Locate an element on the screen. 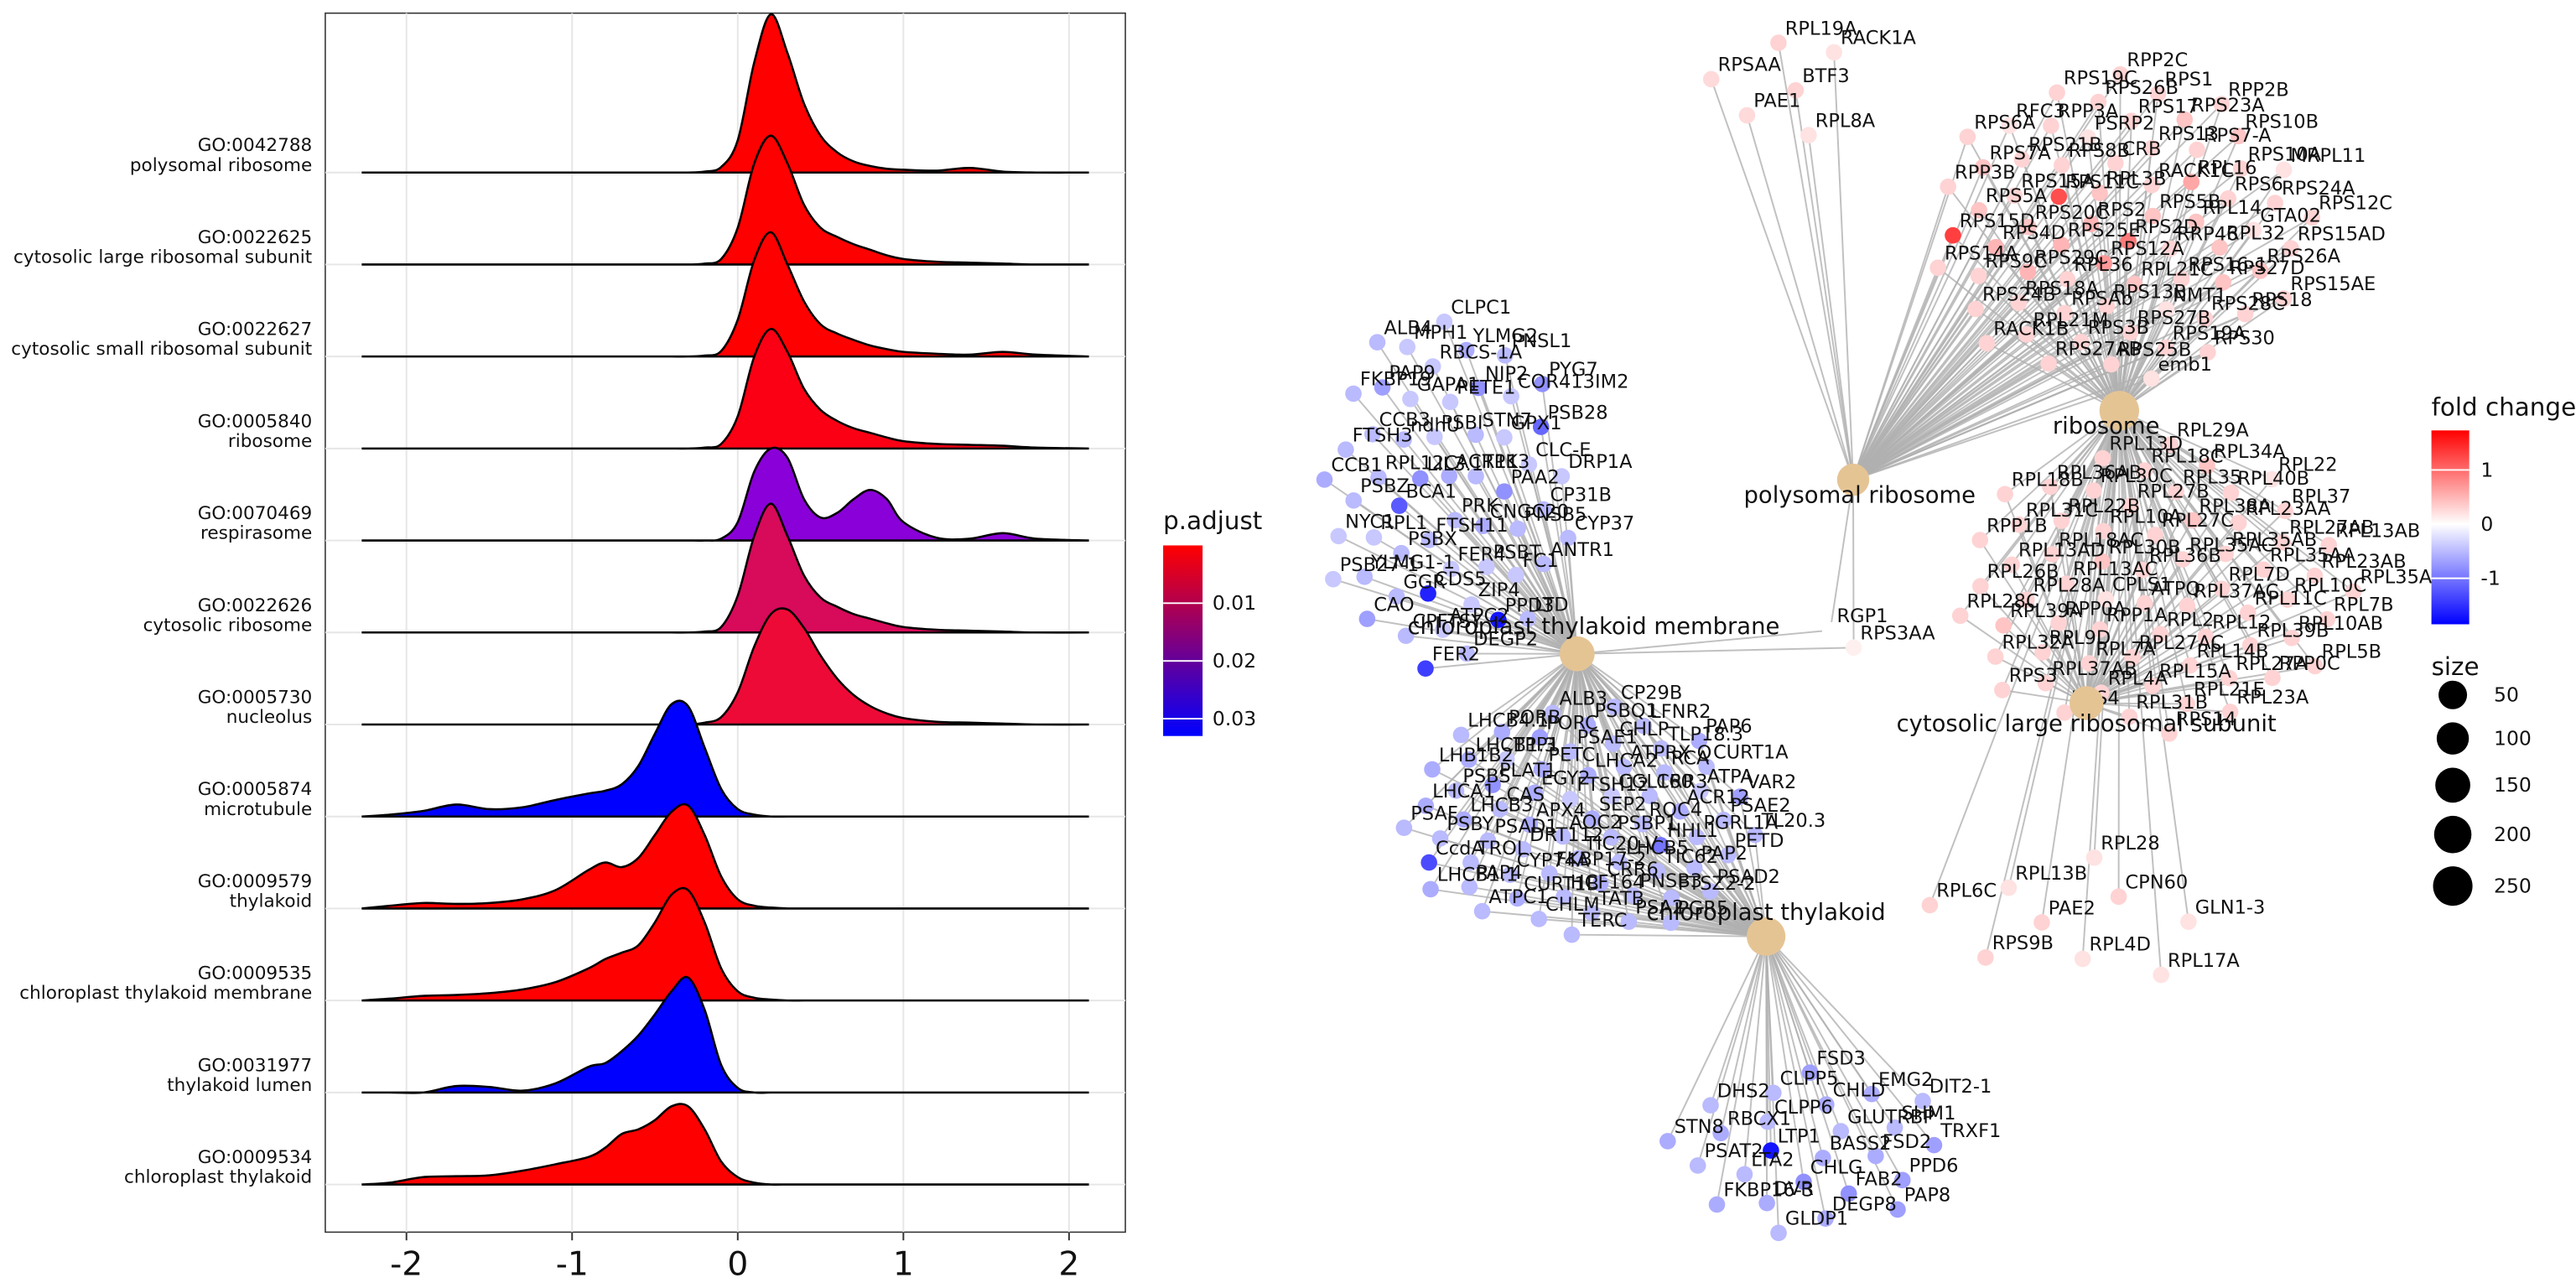 This screenshot has height=1288, width=2576. gene-label: NMT1 is located at coordinates (2199, 295).